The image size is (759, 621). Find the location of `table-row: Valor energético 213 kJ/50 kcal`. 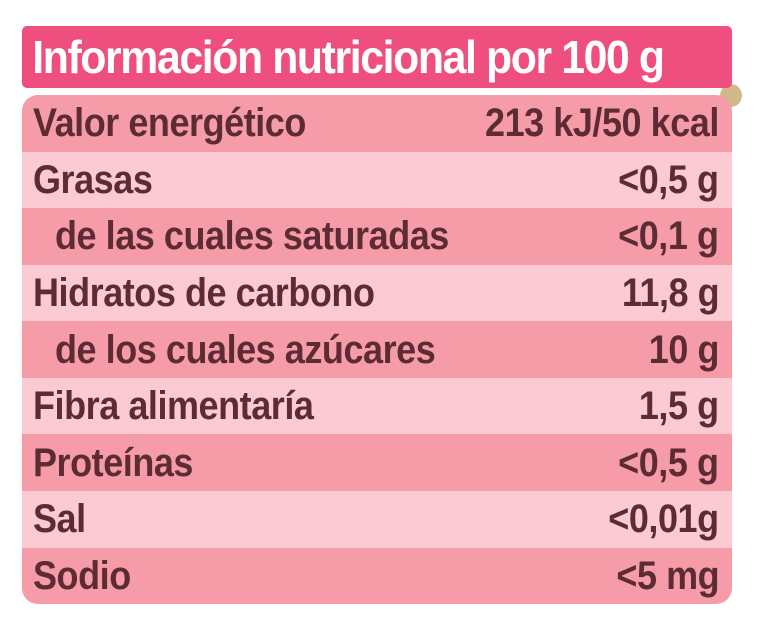

table-row: Valor energético 213 kJ/50 kcal is located at coordinates (377, 123).